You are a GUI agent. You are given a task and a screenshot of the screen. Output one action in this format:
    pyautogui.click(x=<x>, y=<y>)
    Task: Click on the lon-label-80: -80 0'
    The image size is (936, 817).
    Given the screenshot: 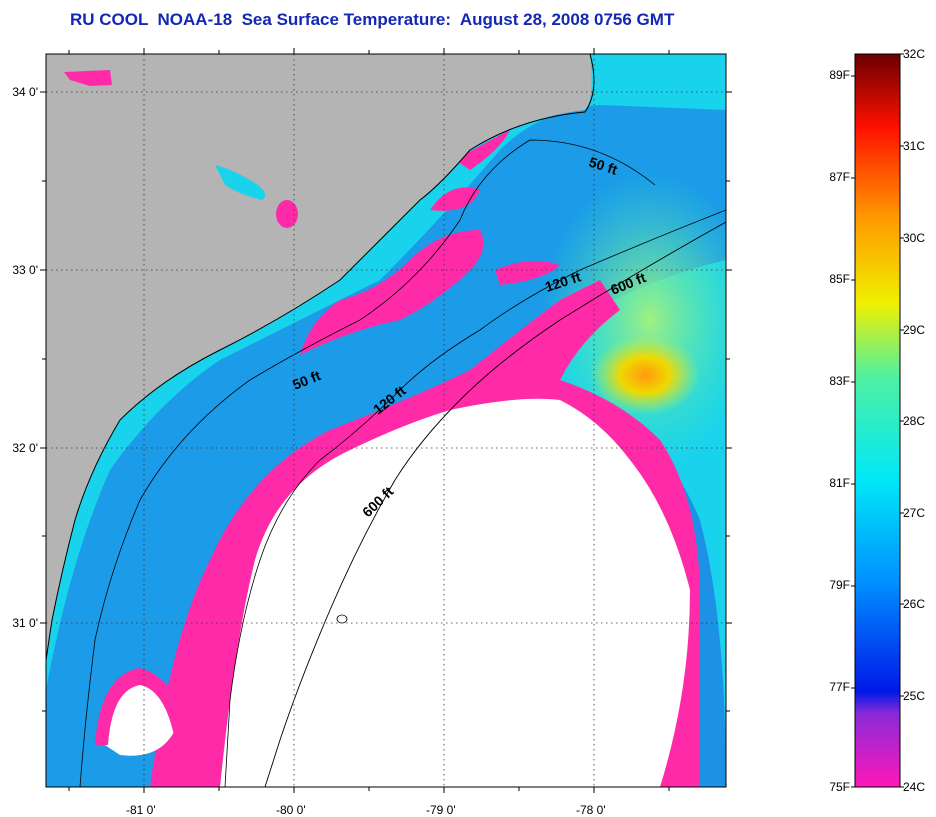 What is the action you would take?
    pyautogui.click(x=291, y=810)
    